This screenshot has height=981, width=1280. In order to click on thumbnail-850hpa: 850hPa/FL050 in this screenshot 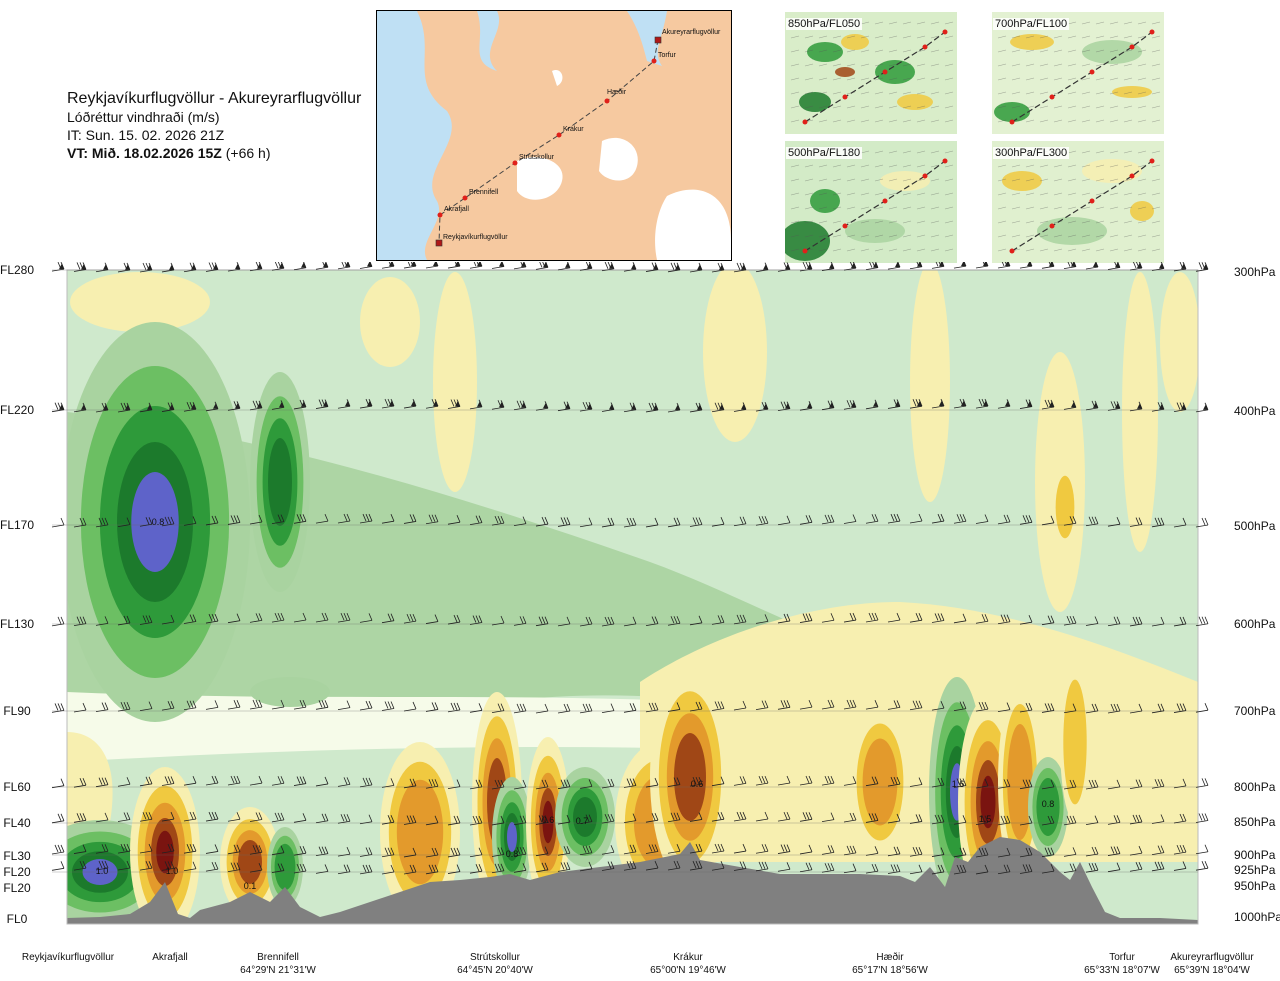, I will do `click(871, 73)`.